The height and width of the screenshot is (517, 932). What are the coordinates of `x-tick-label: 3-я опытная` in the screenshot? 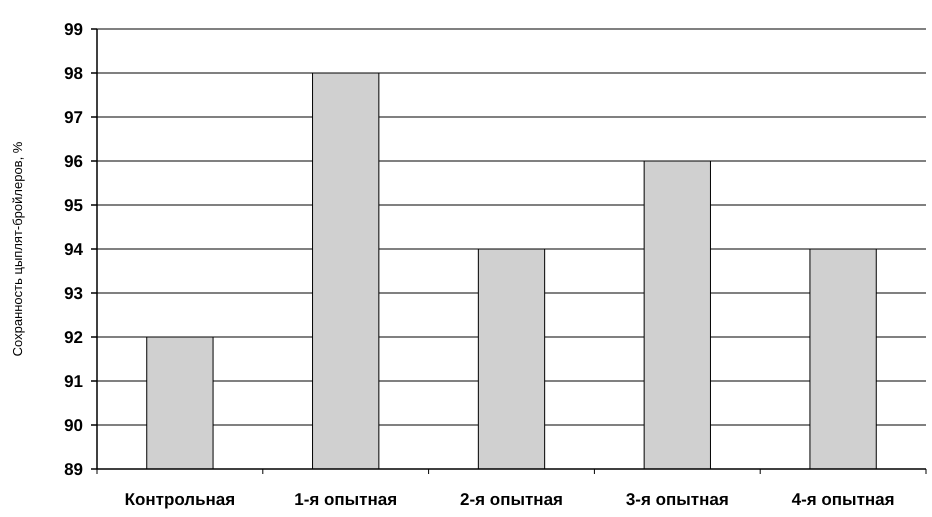 It's located at (677, 499).